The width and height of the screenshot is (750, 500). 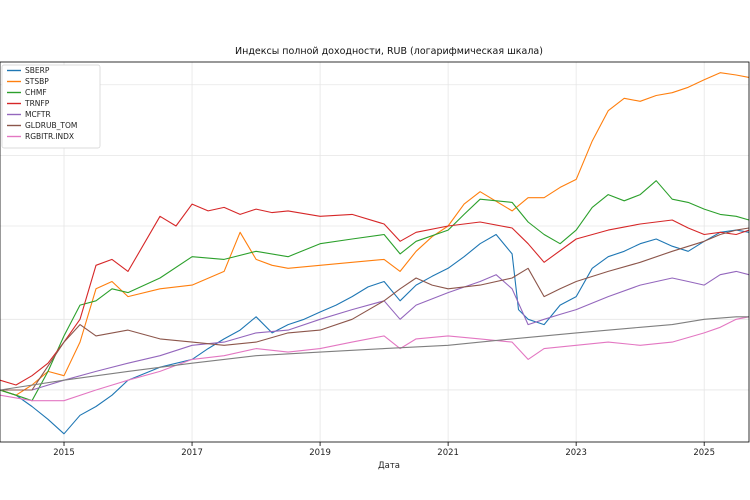 I want to click on legend-label: RGBITR.INDX, so click(x=49, y=136).